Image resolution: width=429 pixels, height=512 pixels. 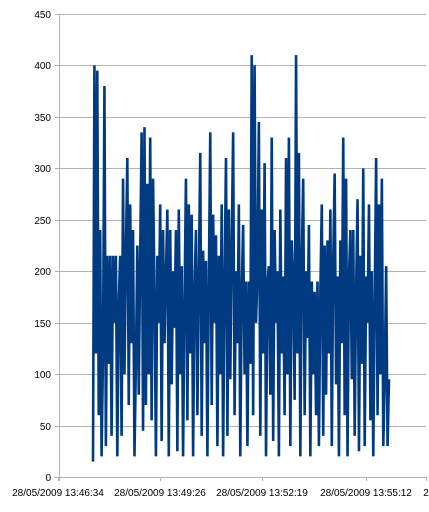 What do you see at coordinates (42, 272) in the screenshot?
I see `y-tick-label: 200` at bounding box center [42, 272].